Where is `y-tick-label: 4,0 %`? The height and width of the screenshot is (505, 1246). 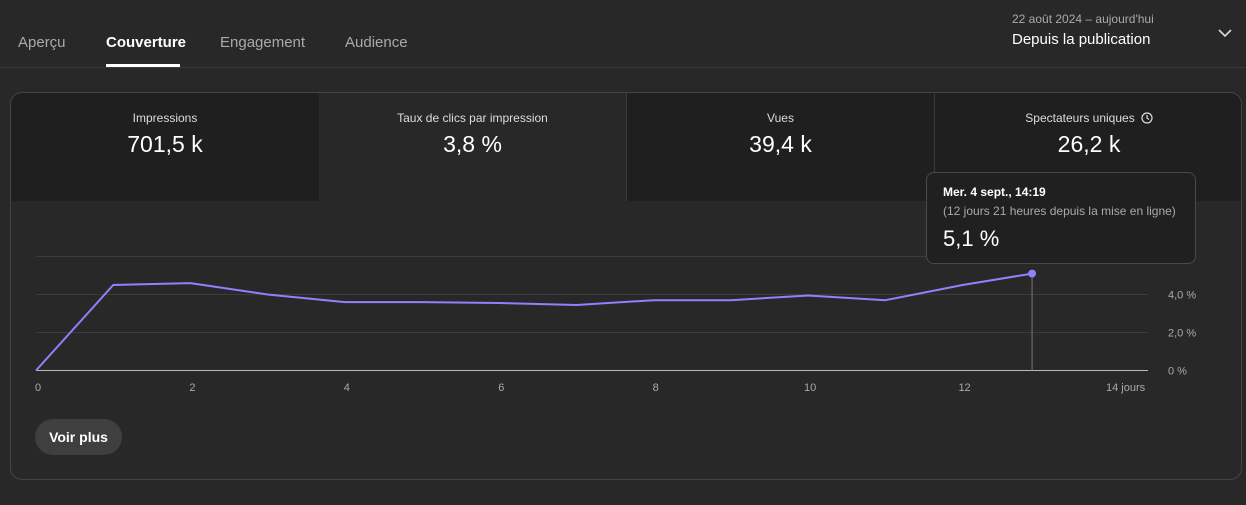
y-tick-label: 4,0 % is located at coordinates (1182, 296).